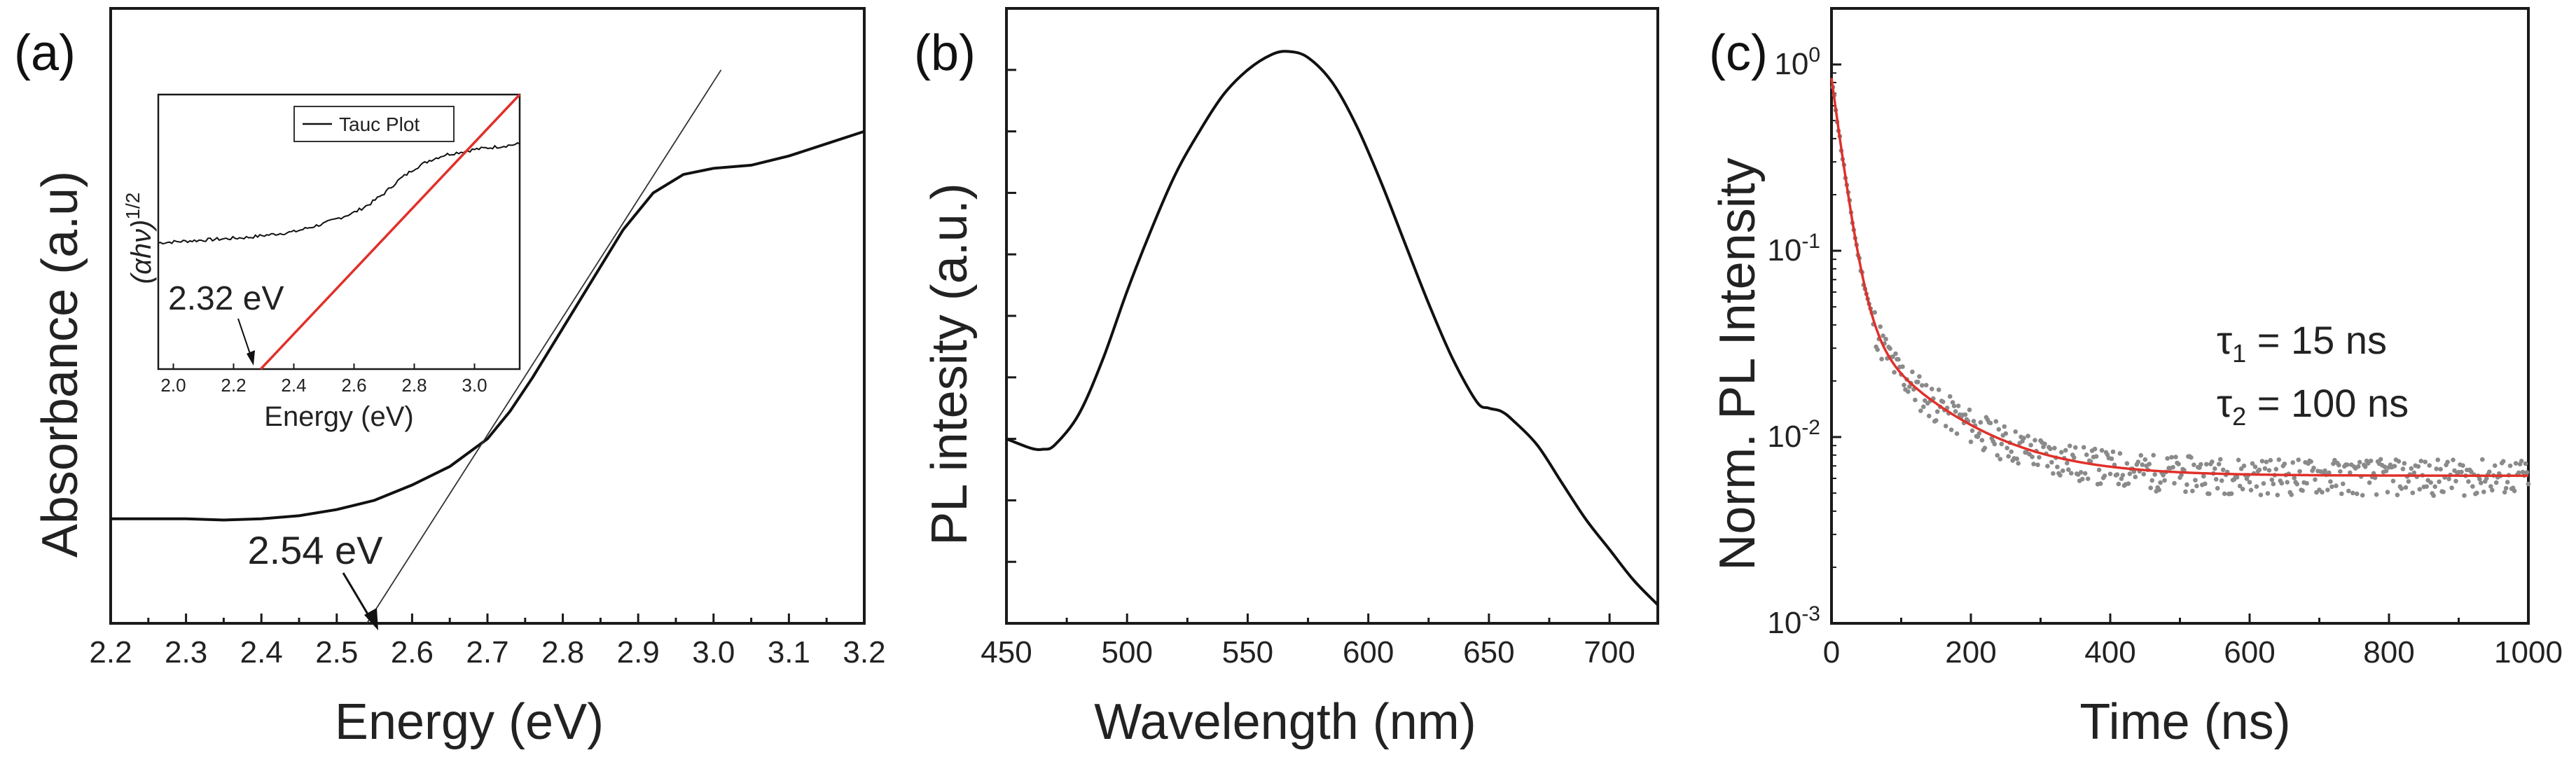  Describe the element at coordinates (1797, 62) in the screenshot. I see `panel-c-y-tick-label: 10⁰` at that location.